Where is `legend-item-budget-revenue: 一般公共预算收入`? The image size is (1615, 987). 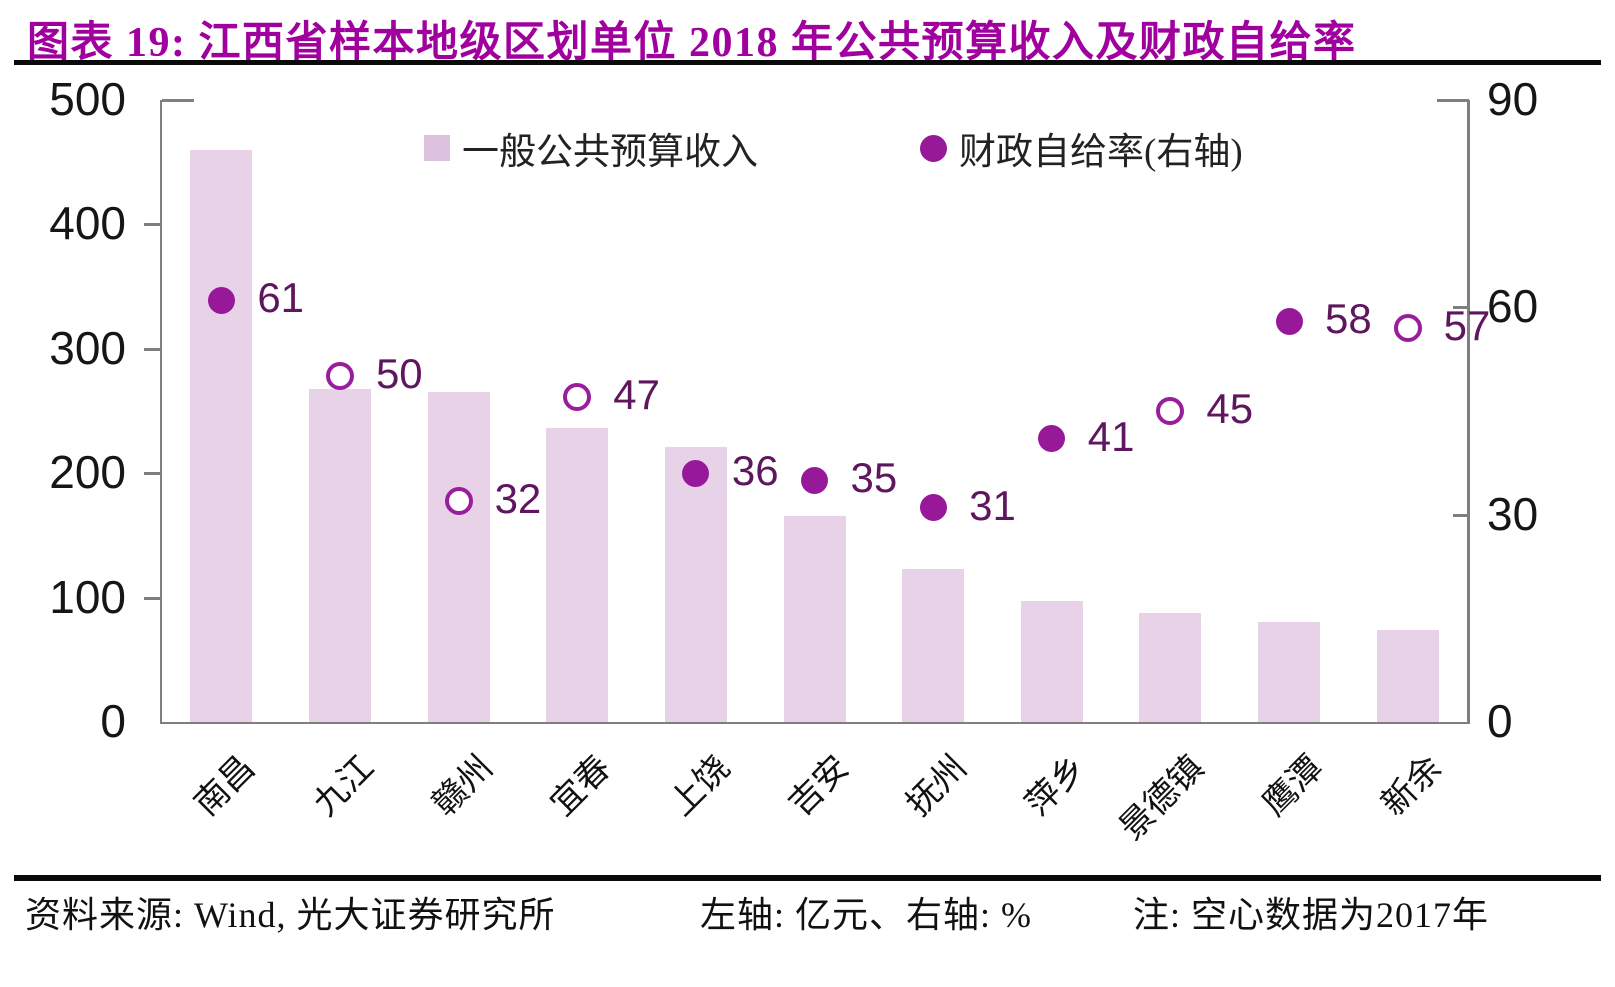
legend-item-budget-revenue: 一般公共预算收入 is located at coordinates (591, 148).